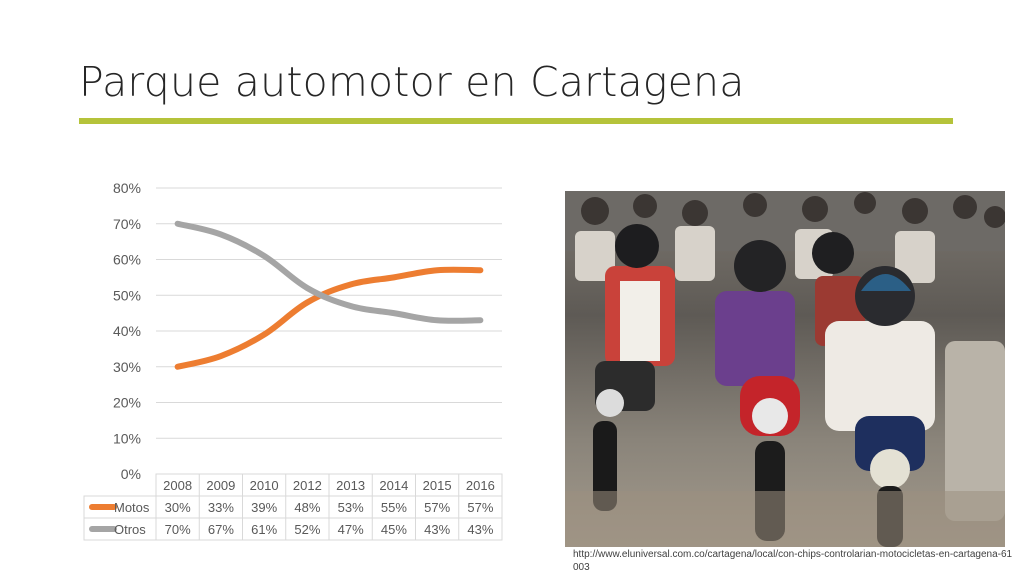 Image resolution: width=1024 pixels, height=576 pixels. What do you see at coordinates (127, 260) in the screenshot?
I see `y-tick-label: 60%` at bounding box center [127, 260].